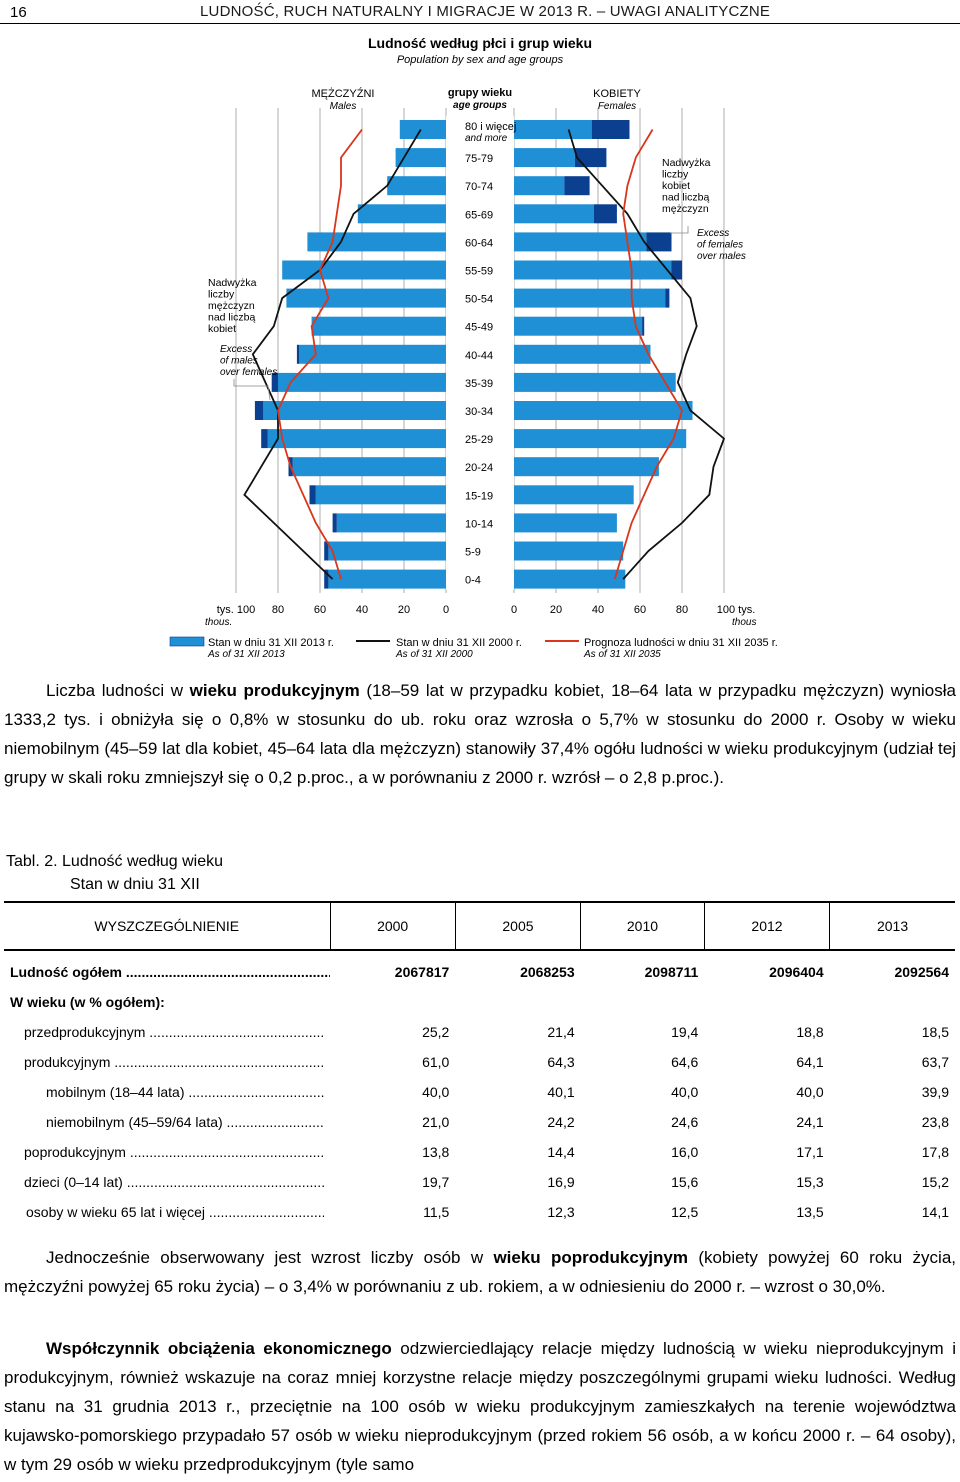  I want to click on x-tick-label: 40, so click(598, 610).